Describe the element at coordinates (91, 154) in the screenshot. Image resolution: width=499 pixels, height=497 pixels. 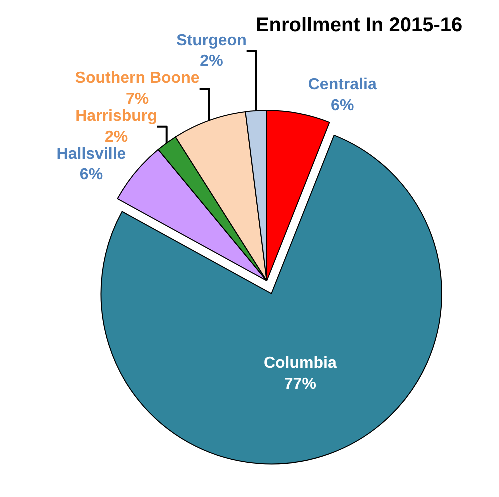
I see `slice-label: Hallsville` at that location.